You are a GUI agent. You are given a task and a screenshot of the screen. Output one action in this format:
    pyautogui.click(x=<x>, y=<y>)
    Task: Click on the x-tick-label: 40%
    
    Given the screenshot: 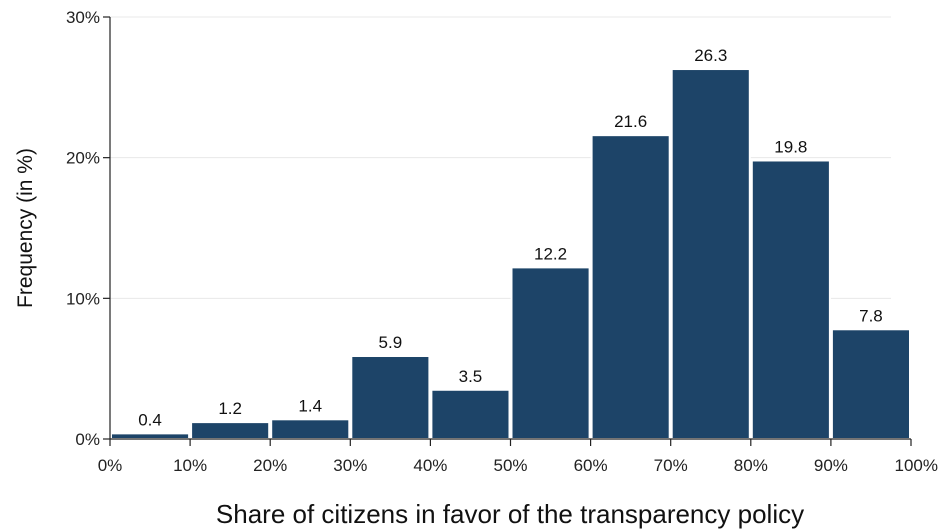 What is the action you would take?
    pyautogui.click(x=430, y=465)
    